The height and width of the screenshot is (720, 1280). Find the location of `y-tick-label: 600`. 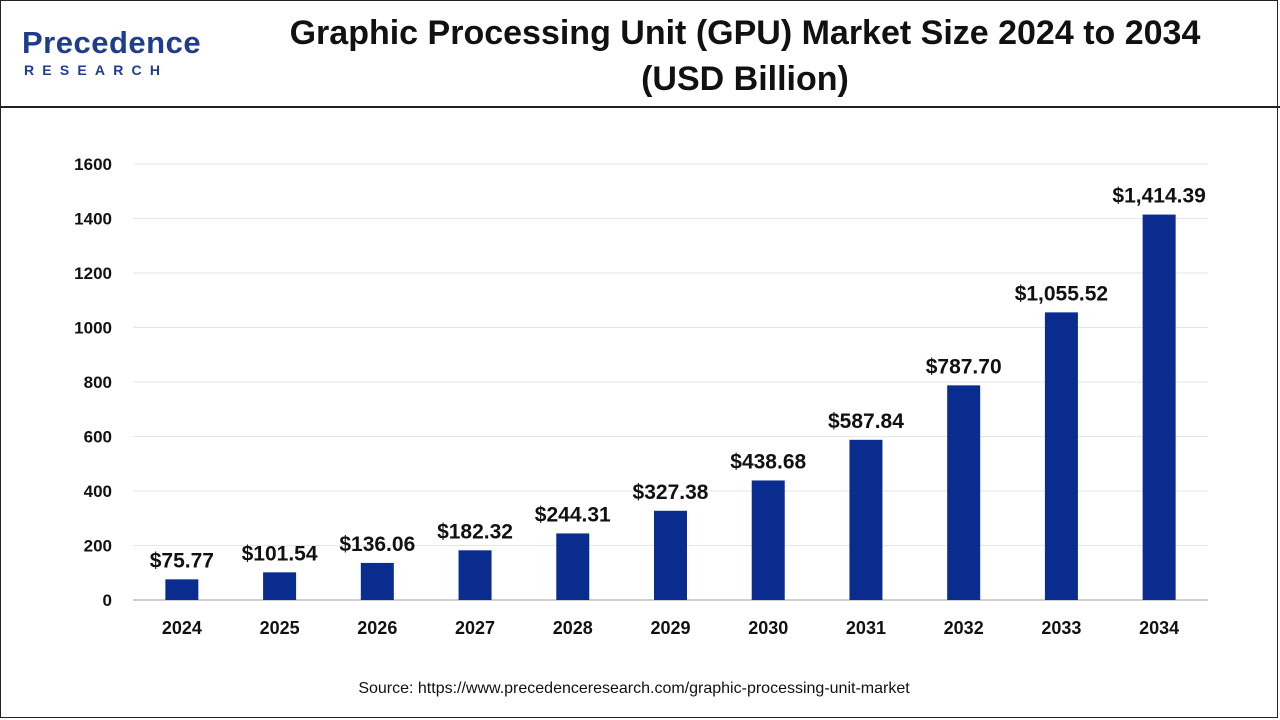

y-tick-label: 600 is located at coordinates (98, 437).